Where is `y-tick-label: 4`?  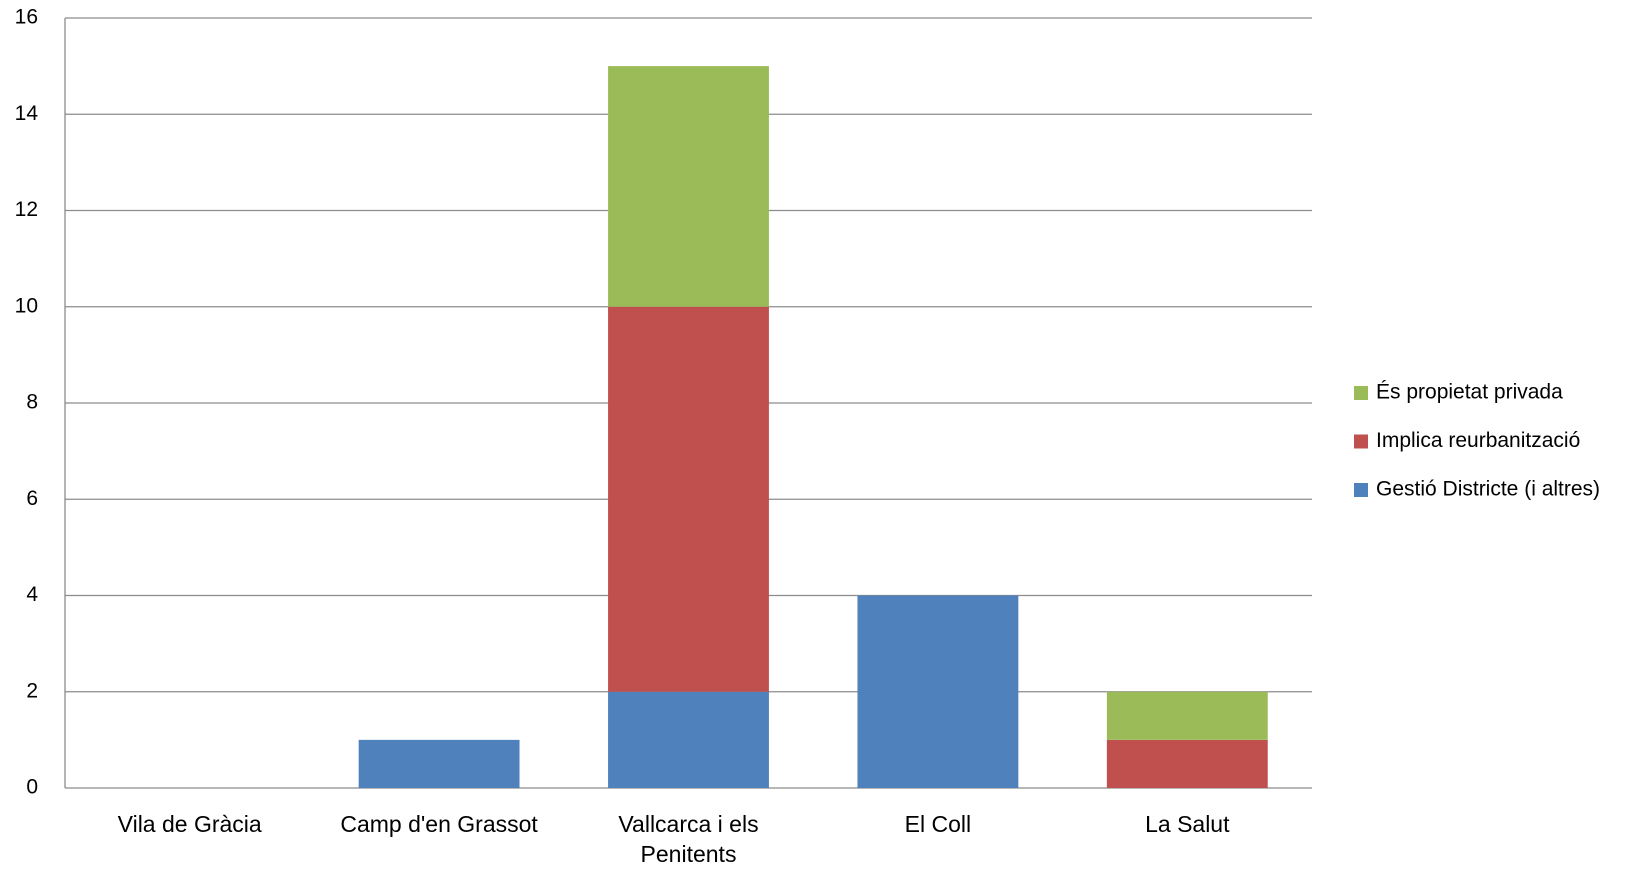
y-tick-label: 4 is located at coordinates (32, 594).